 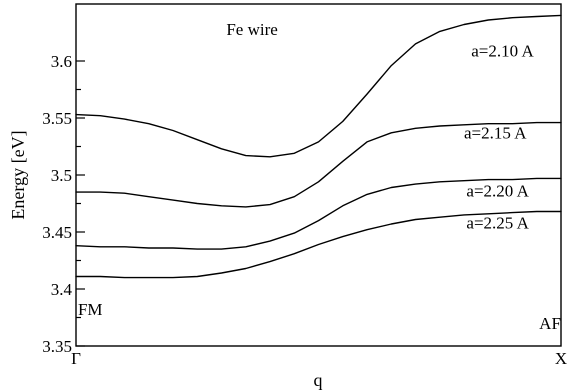 What do you see at coordinates (502, 50) in the screenshot?
I see `series-label-1: a=2.10 A` at bounding box center [502, 50].